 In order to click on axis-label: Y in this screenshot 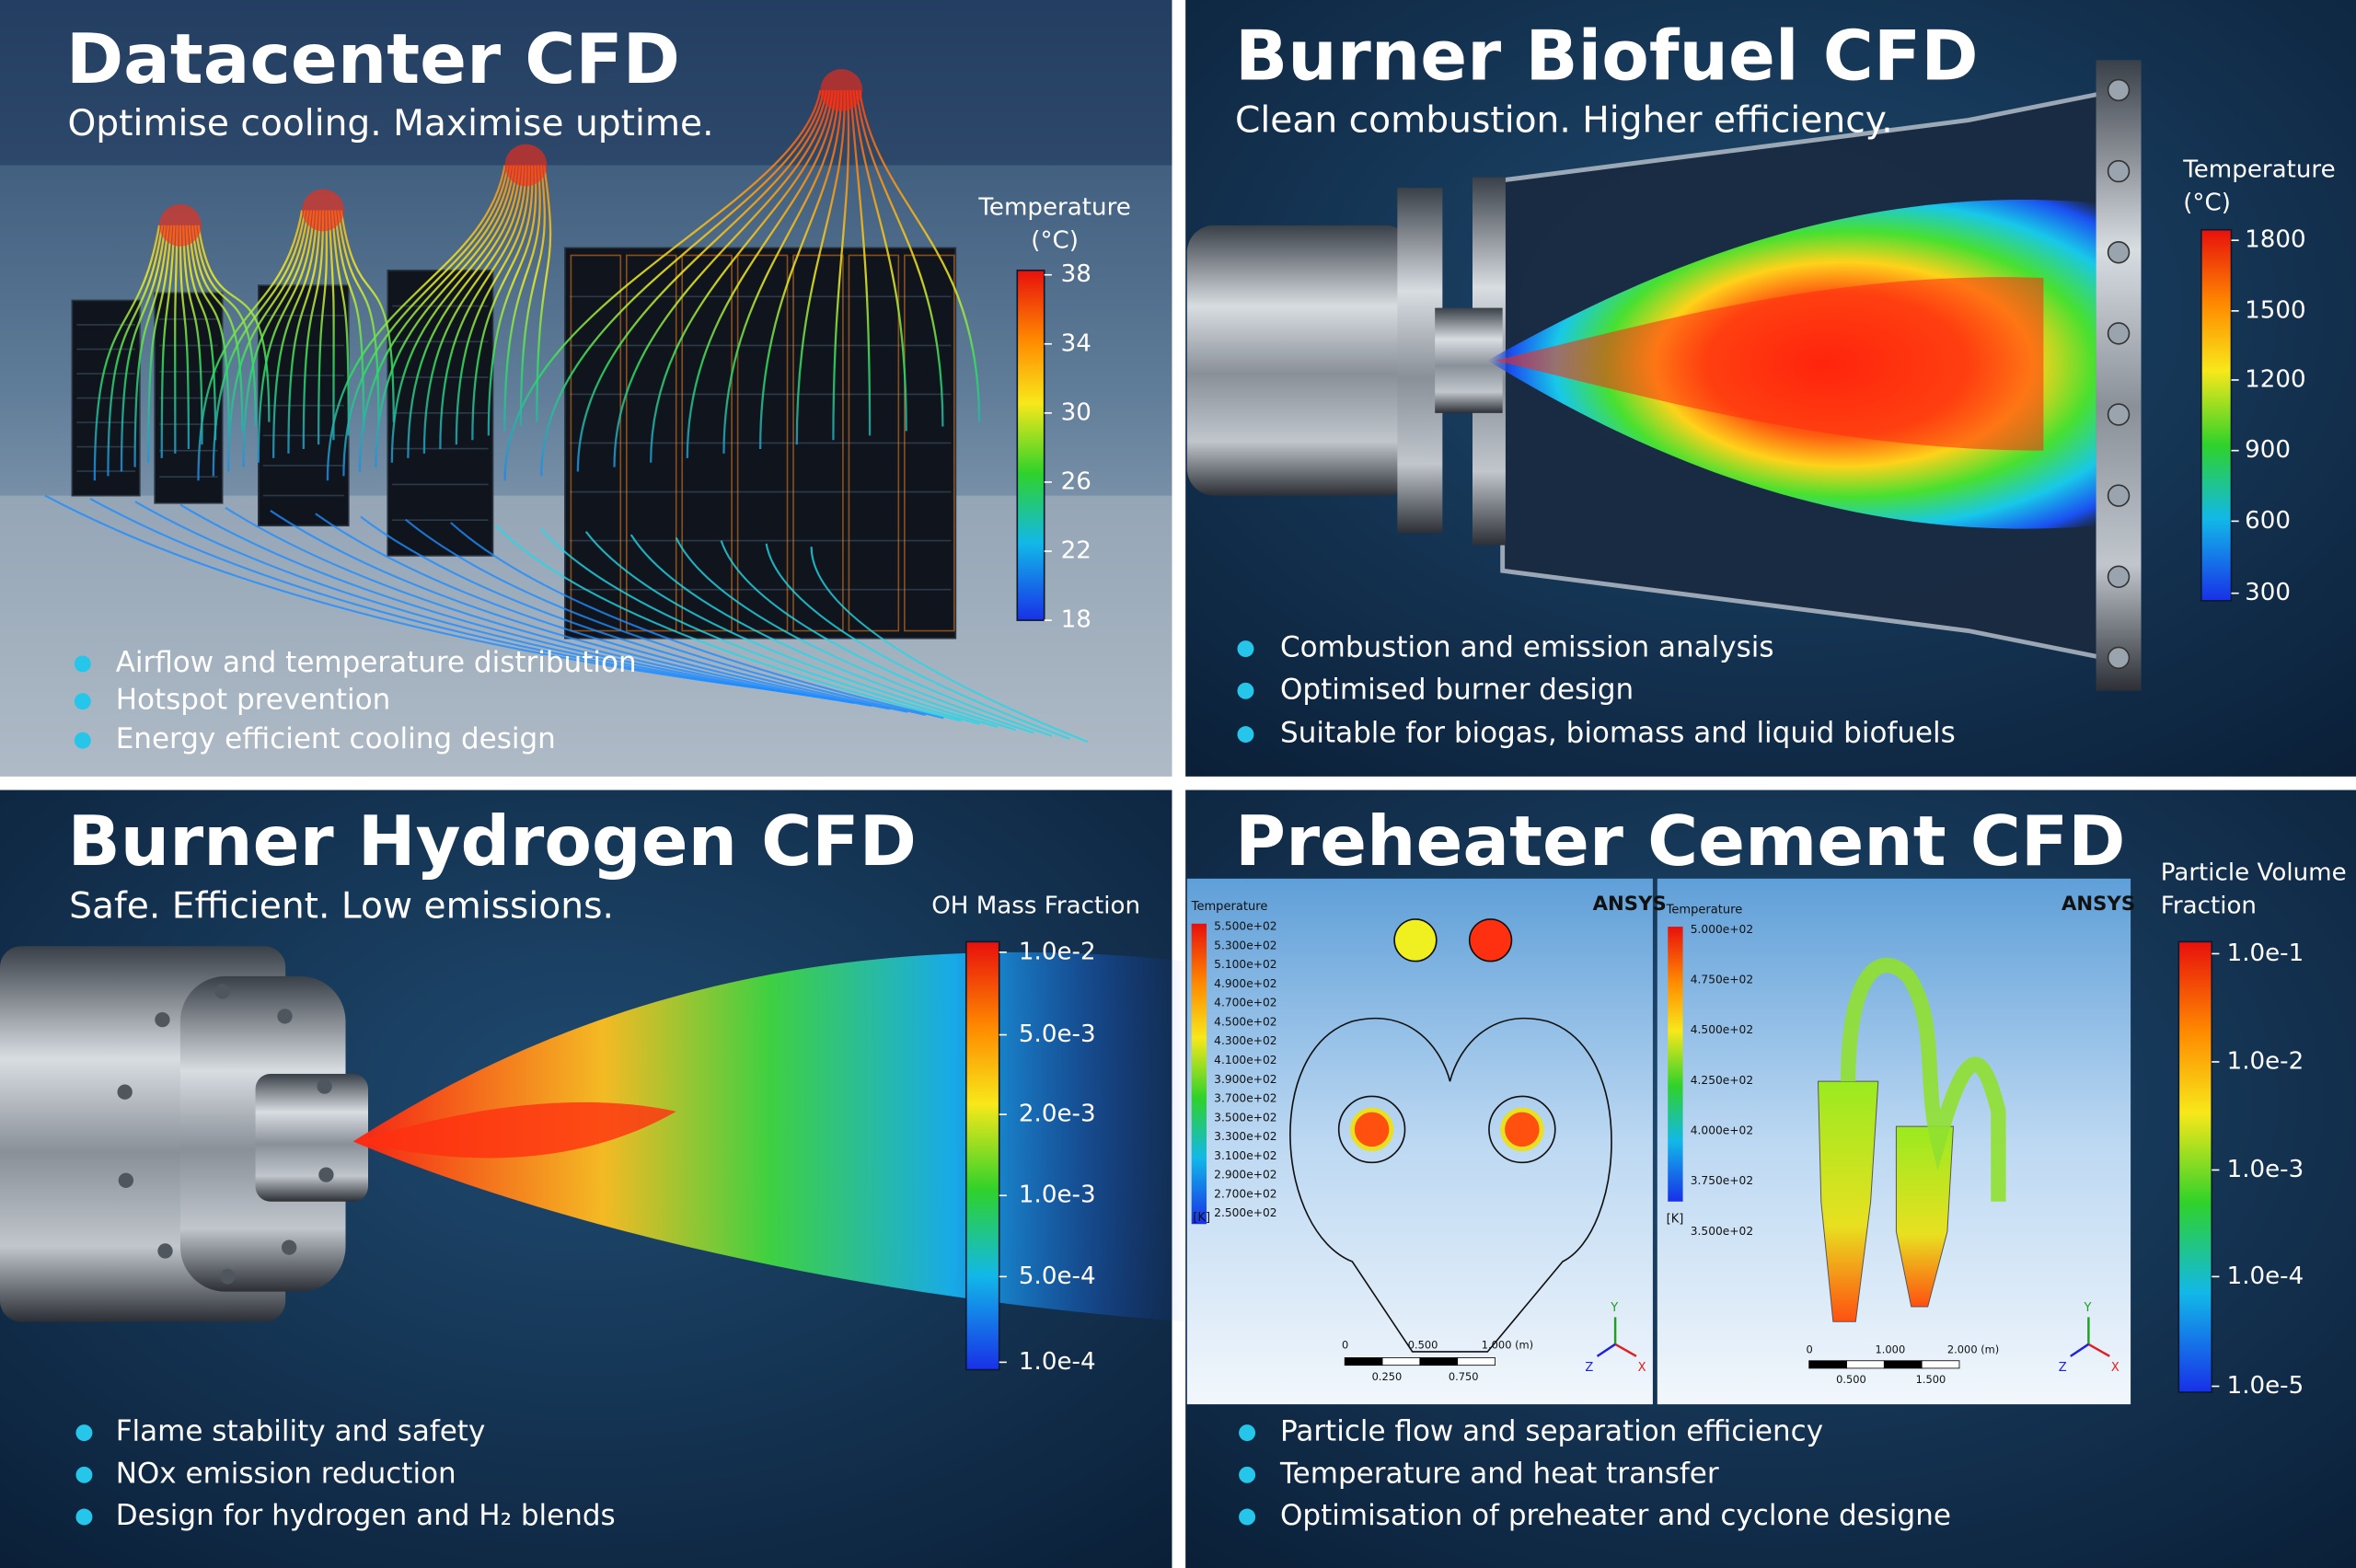, I will do `click(1614, 1308)`.